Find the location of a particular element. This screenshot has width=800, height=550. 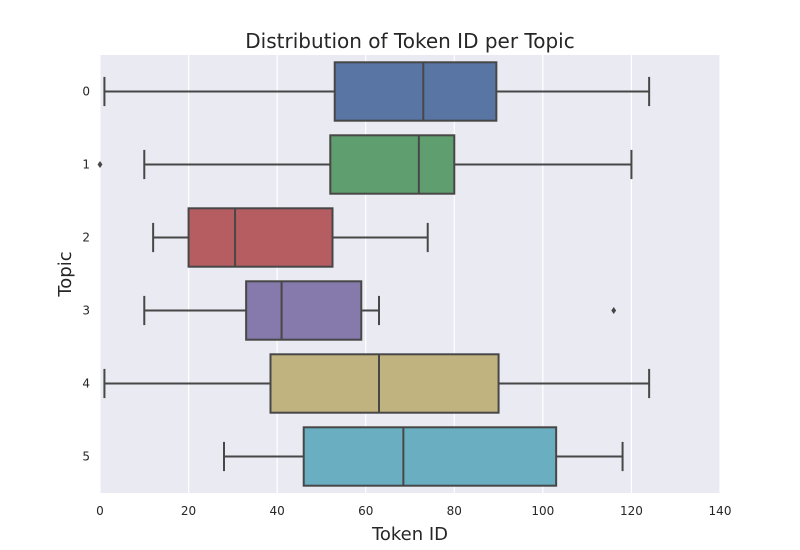

x-axis-label: Token ID is located at coordinates (409, 534).